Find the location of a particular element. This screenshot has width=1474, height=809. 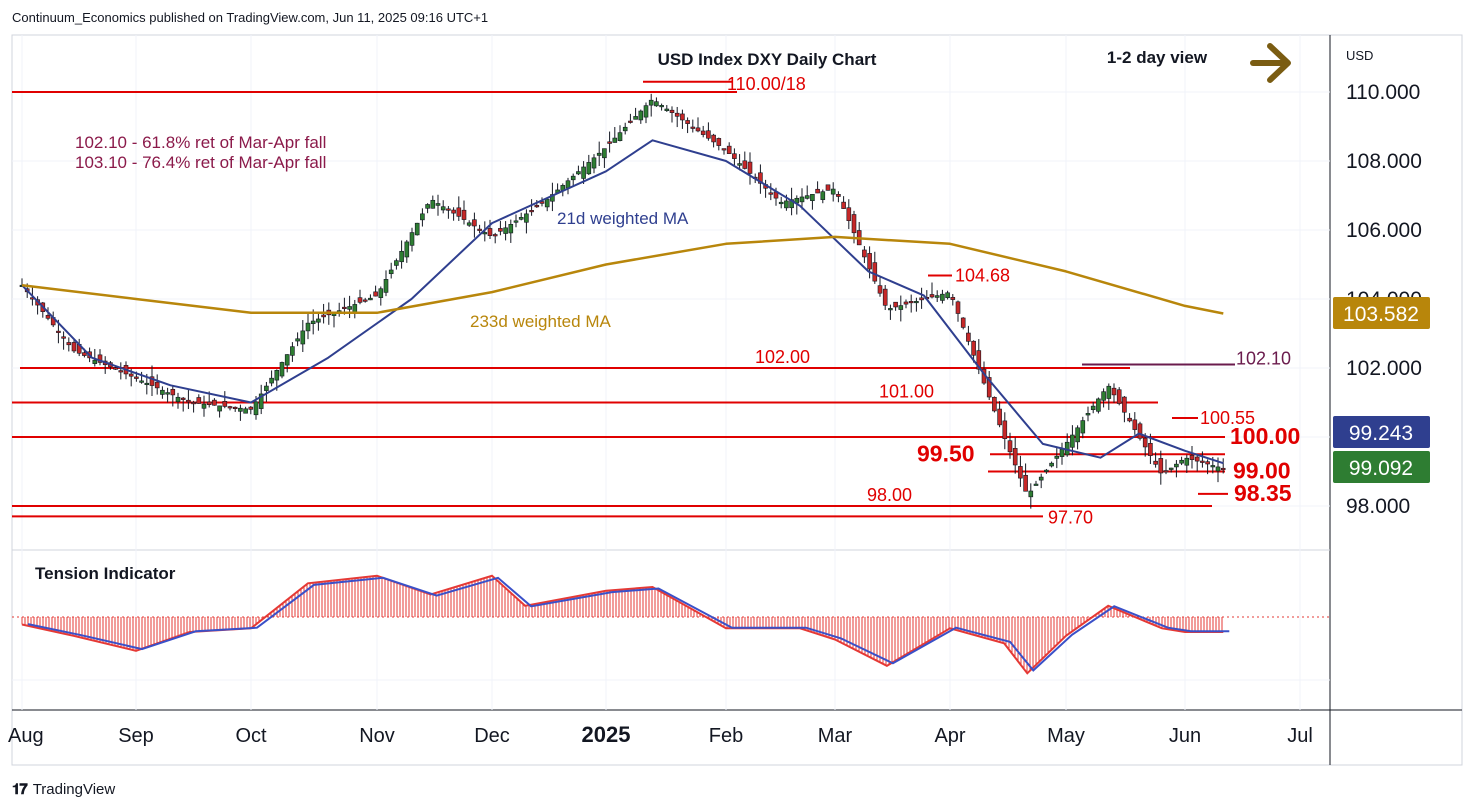

view-label: 1-2 day view is located at coordinates (1157, 57).